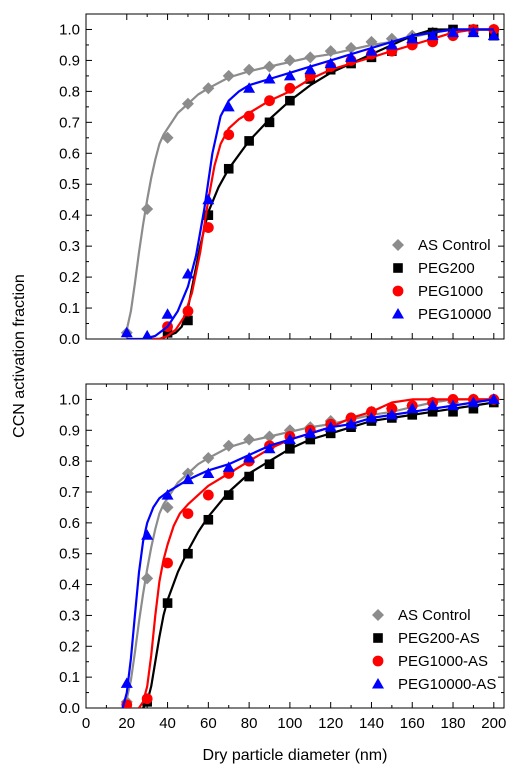 The height and width of the screenshot is (775, 532). What do you see at coordinates (330, 723) in the screenshot?
I see `x-tick-label: 120` at bounding box center [330, 723].